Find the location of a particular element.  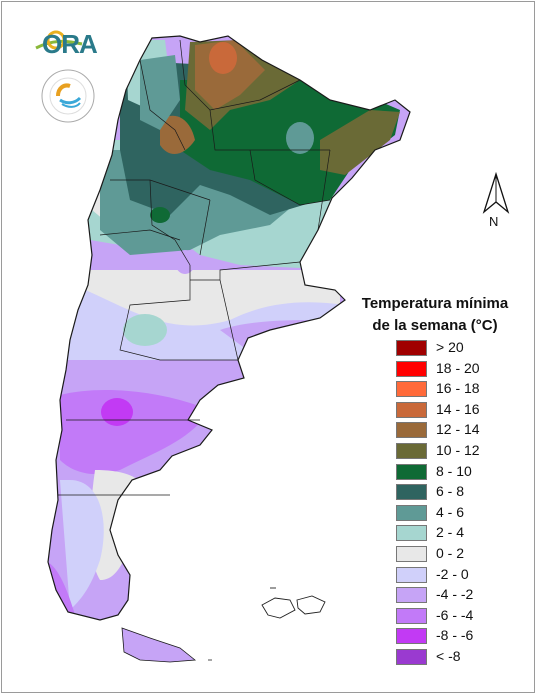

legend-label: -8 - -6 is located at coordinates (455, 635).